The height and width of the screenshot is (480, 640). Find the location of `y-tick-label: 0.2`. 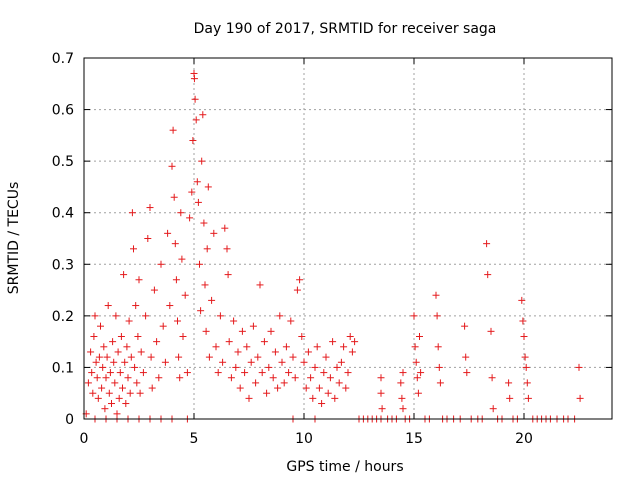

y-tick-label: 0.2 is located at coordinates (63, 317).